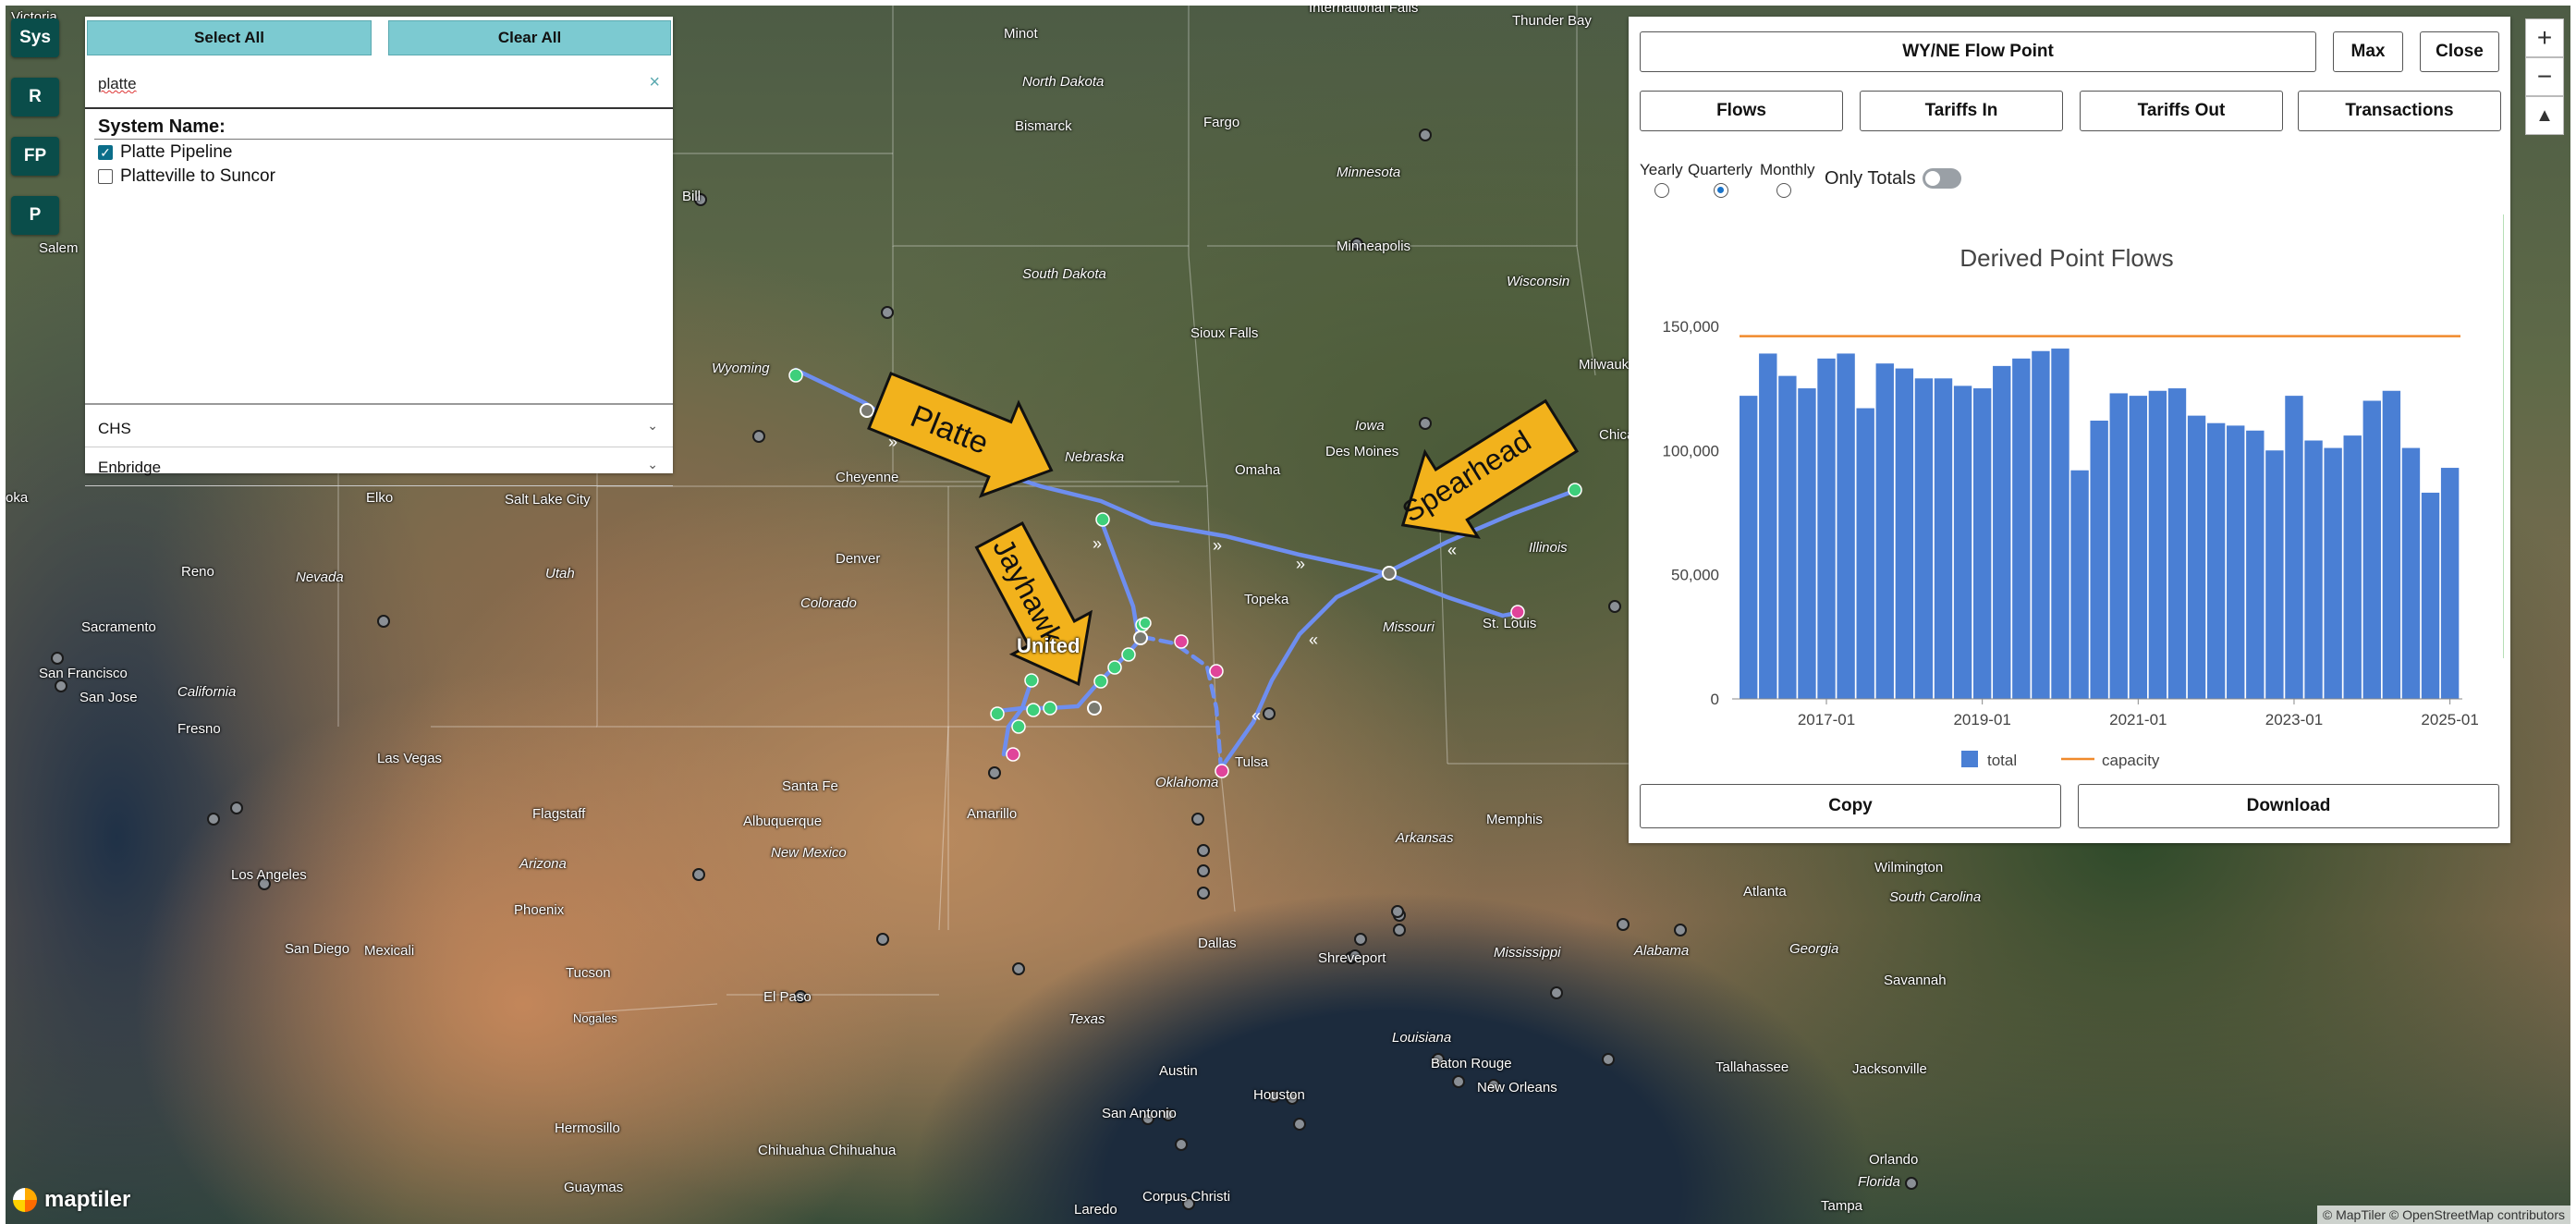 This screenshot has height=1224, width=2576. What do you see at coordinates (2138, 719) in the screenshot?
I see `x-tick-label: 2021-01` at bounding box center [2138, 719].